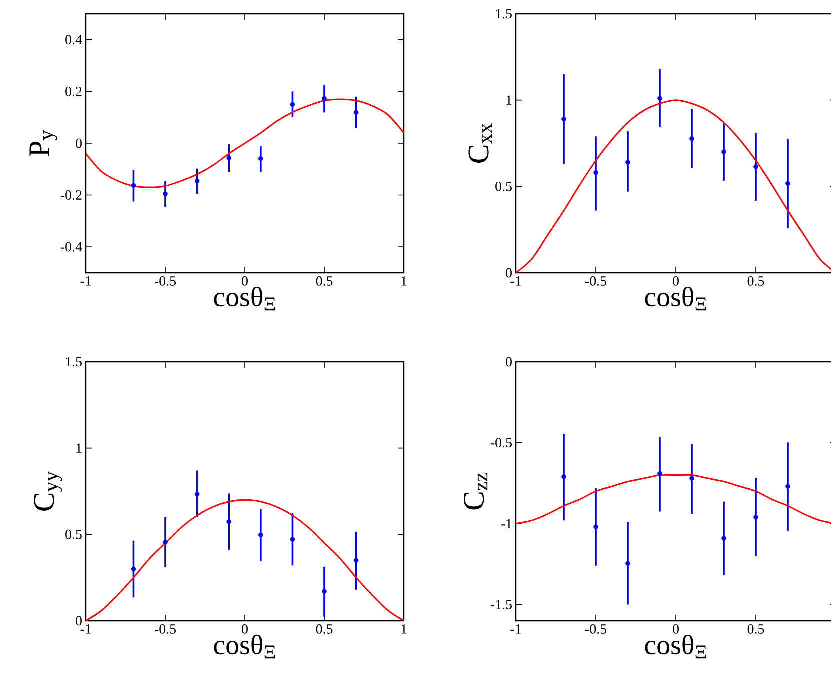 This screenshot has height=679, width=831. Describe the element at coordinates (74, 40) in the screenshot. I see `y-tick-label: 0.4` at that location.